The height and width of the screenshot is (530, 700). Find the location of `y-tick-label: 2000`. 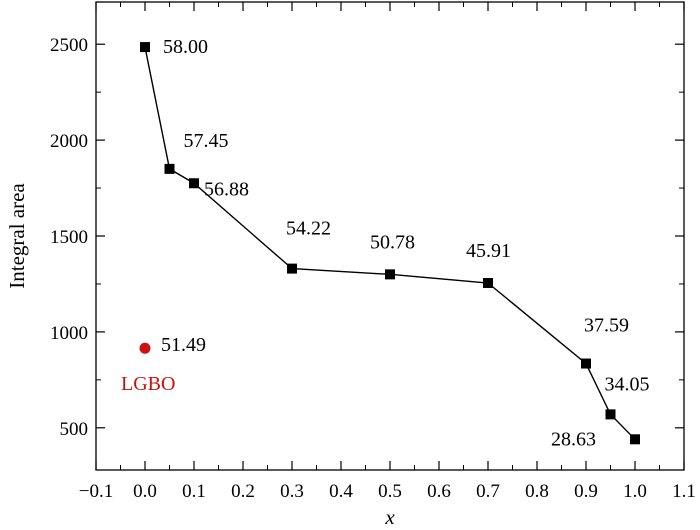

y-tick-label: 2000 is located at coordinates (69, 141).